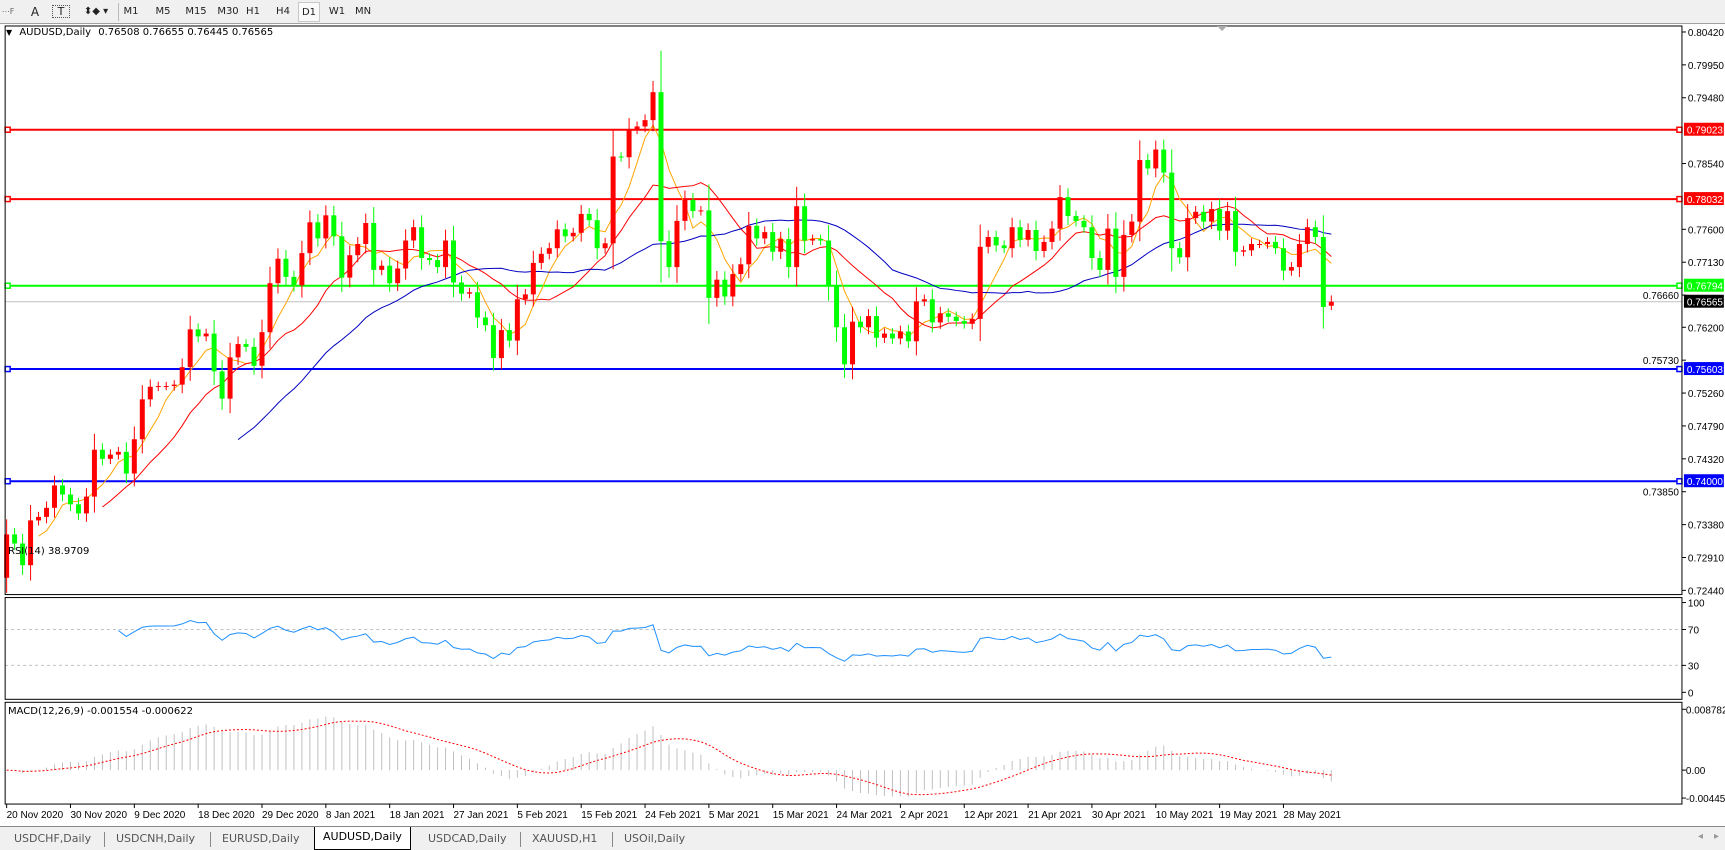  What do you see at coordinates (61, 11) in the screenshot?
I see `text-label-icon: T` at bounding box center [61, 11].